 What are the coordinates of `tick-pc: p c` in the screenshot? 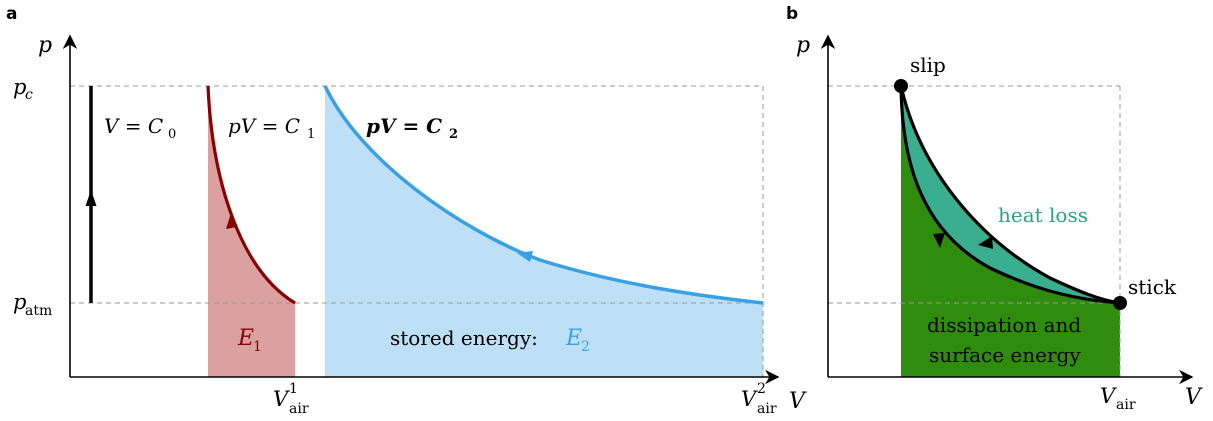 It's located at (23, 89).